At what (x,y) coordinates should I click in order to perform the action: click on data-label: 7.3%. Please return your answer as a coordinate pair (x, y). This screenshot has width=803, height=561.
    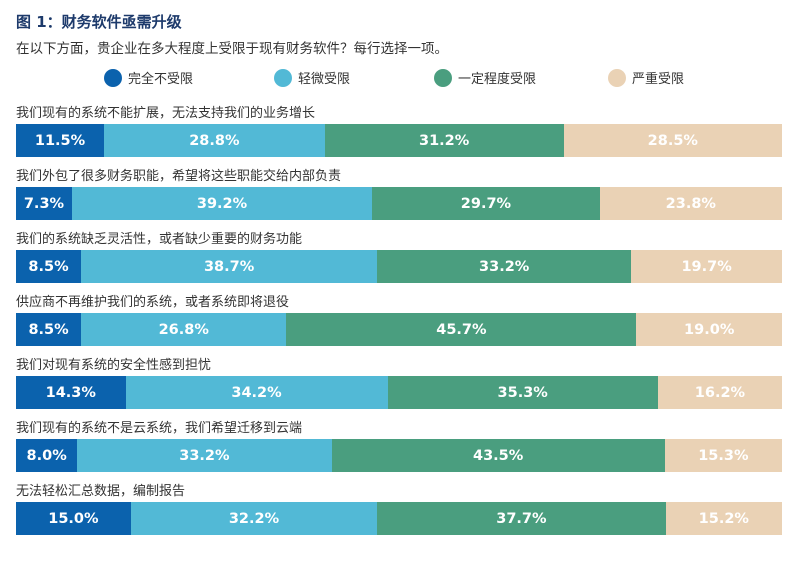
    Looking at the image, I should click on (44, 203).